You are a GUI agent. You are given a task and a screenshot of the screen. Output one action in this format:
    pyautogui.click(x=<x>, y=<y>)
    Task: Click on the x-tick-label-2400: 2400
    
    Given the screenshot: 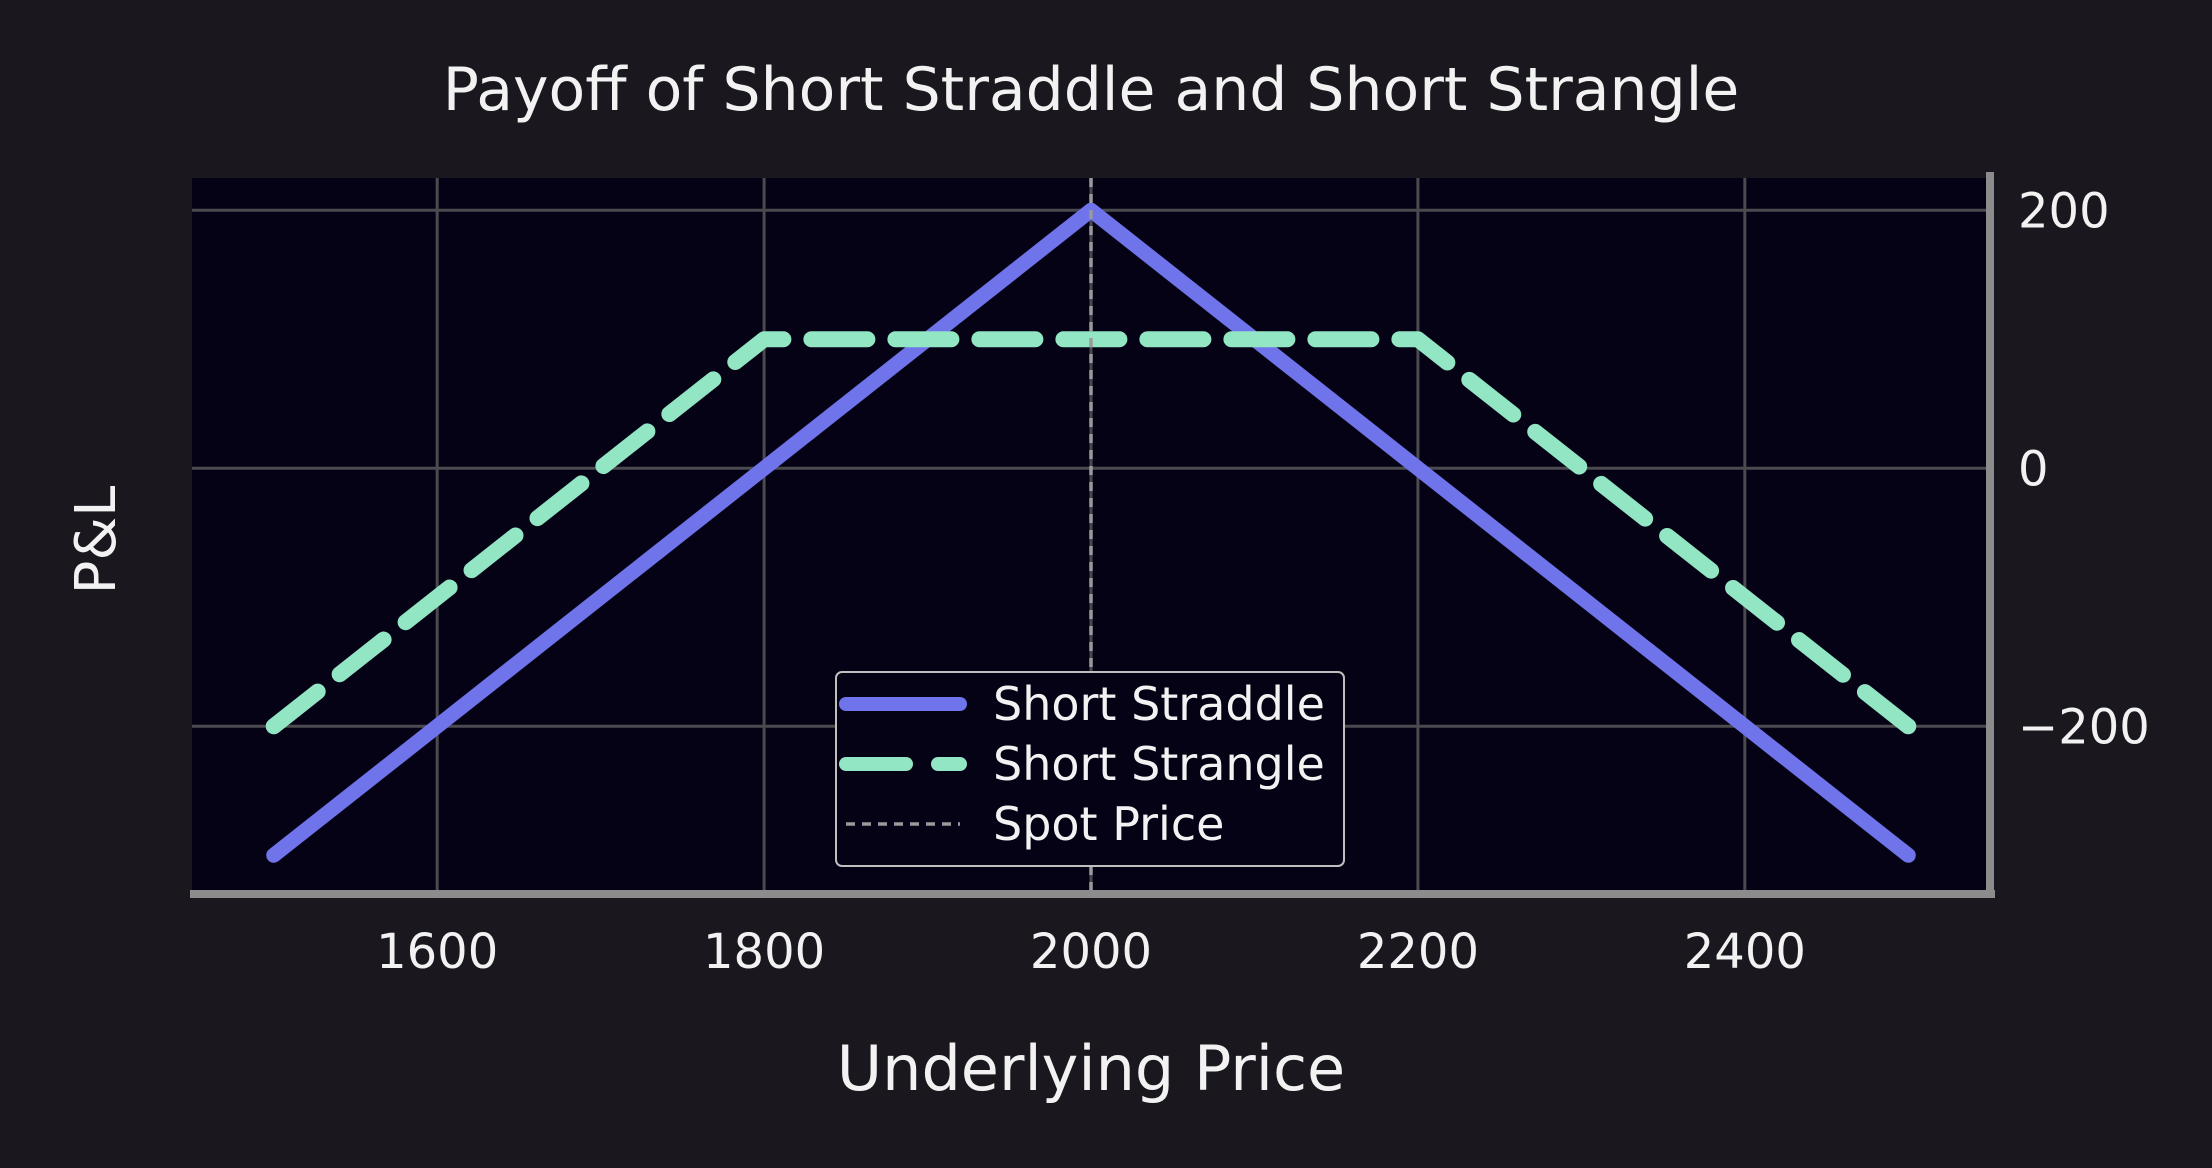 What is the action you would take?
    pyautogui.click(x=1745, y=952)
    